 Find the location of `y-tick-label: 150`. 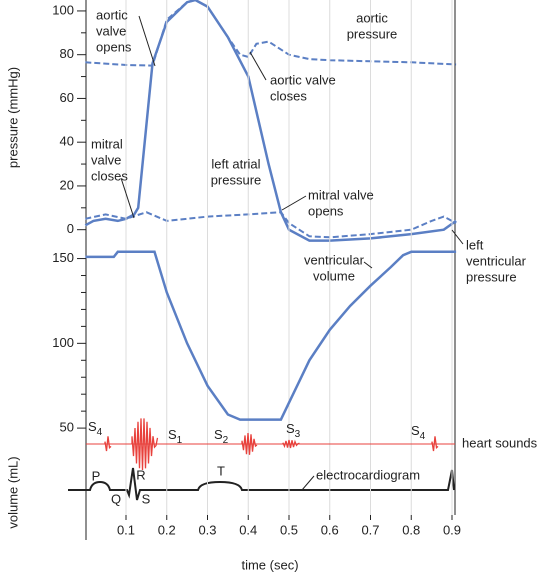

y-tick-label: 150 is located at coordinates (63, 257).